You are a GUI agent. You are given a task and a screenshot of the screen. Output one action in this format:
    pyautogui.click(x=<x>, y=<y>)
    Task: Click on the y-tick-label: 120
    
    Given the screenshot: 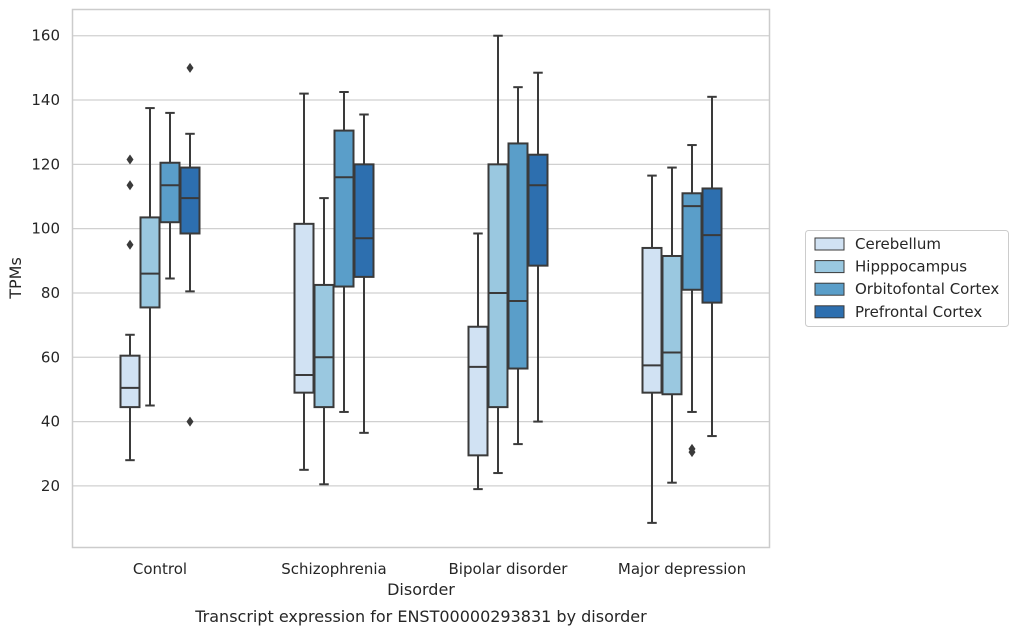 What is the action you would take?
    pyautogui.click(x=45, y=164)
    